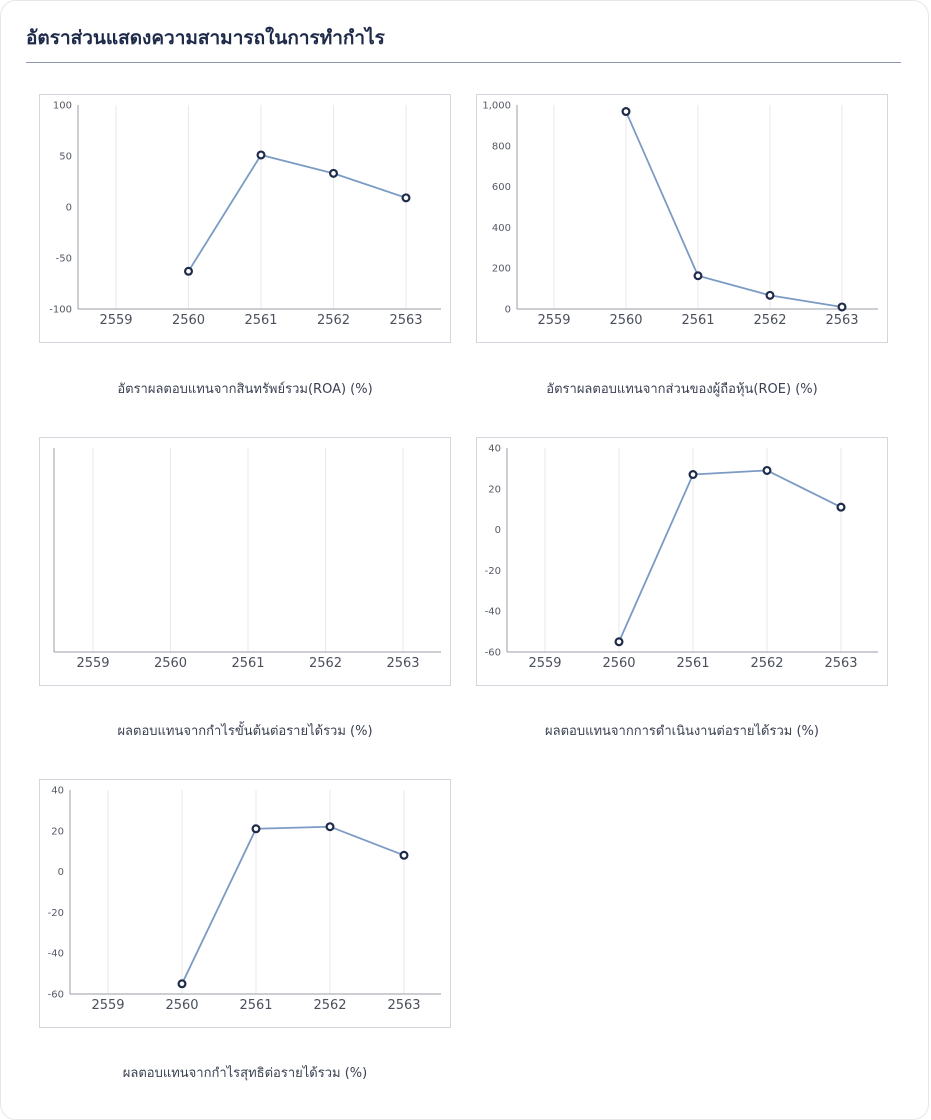 The height and width of the screenshot is (1120, 931). Describe the element at coordinates (170, 663) in the screenshot. I see `gross-profit-margin-x-tick-label-2560: 2560` at that location.